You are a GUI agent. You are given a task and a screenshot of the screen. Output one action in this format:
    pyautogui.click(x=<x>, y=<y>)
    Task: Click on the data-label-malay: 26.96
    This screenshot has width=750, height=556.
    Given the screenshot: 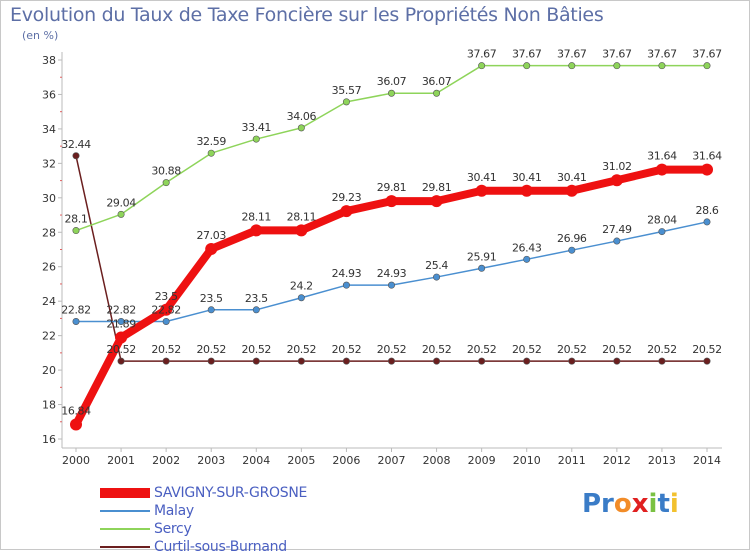 What is the action you would take?
    pyautogui.click(x=572, y=238)
    